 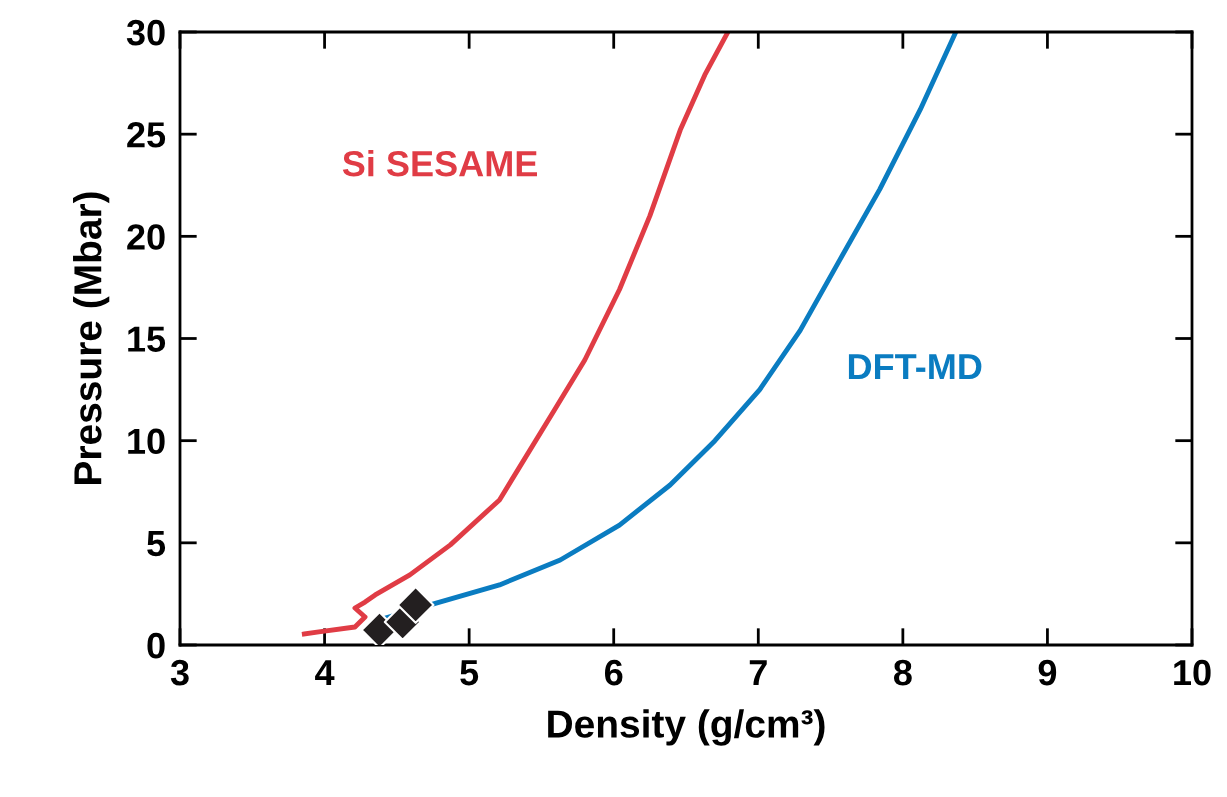 What do you see at coordinates (179, 672) in the screenshot?
I see `x-tick-label: 3` at bounding box center [179, 672].